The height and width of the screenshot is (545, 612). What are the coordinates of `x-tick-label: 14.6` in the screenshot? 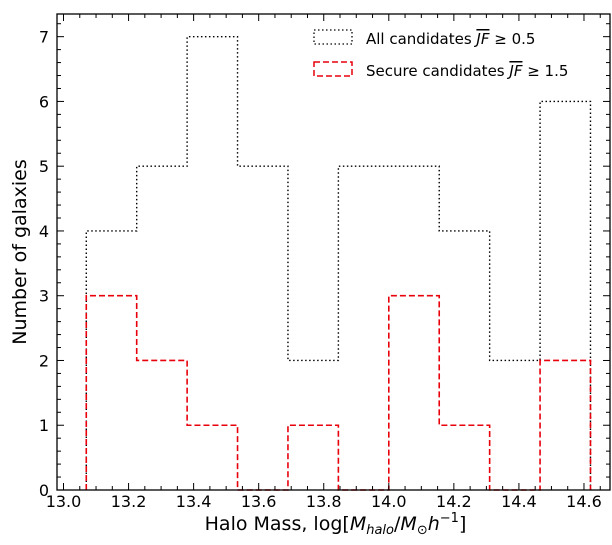 It's located at (584, 501).